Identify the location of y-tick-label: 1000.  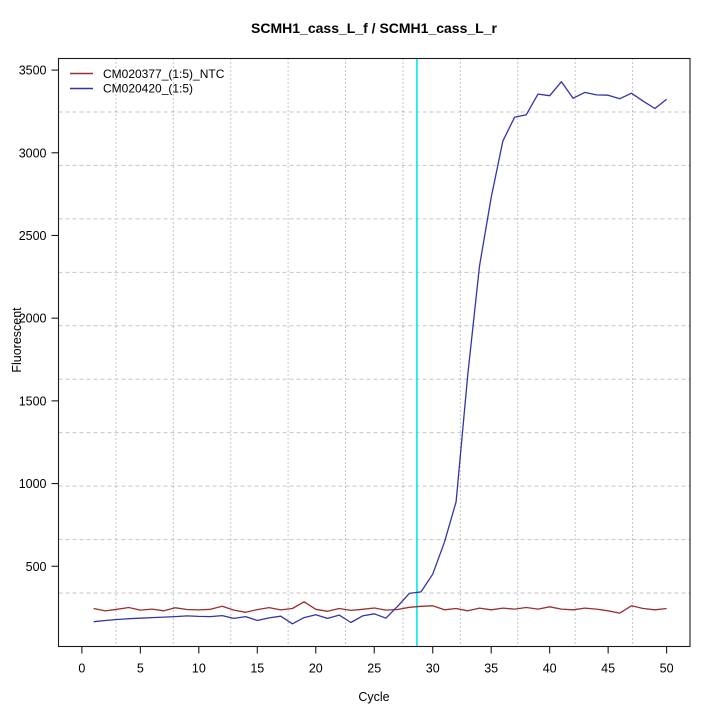
(33, 484).